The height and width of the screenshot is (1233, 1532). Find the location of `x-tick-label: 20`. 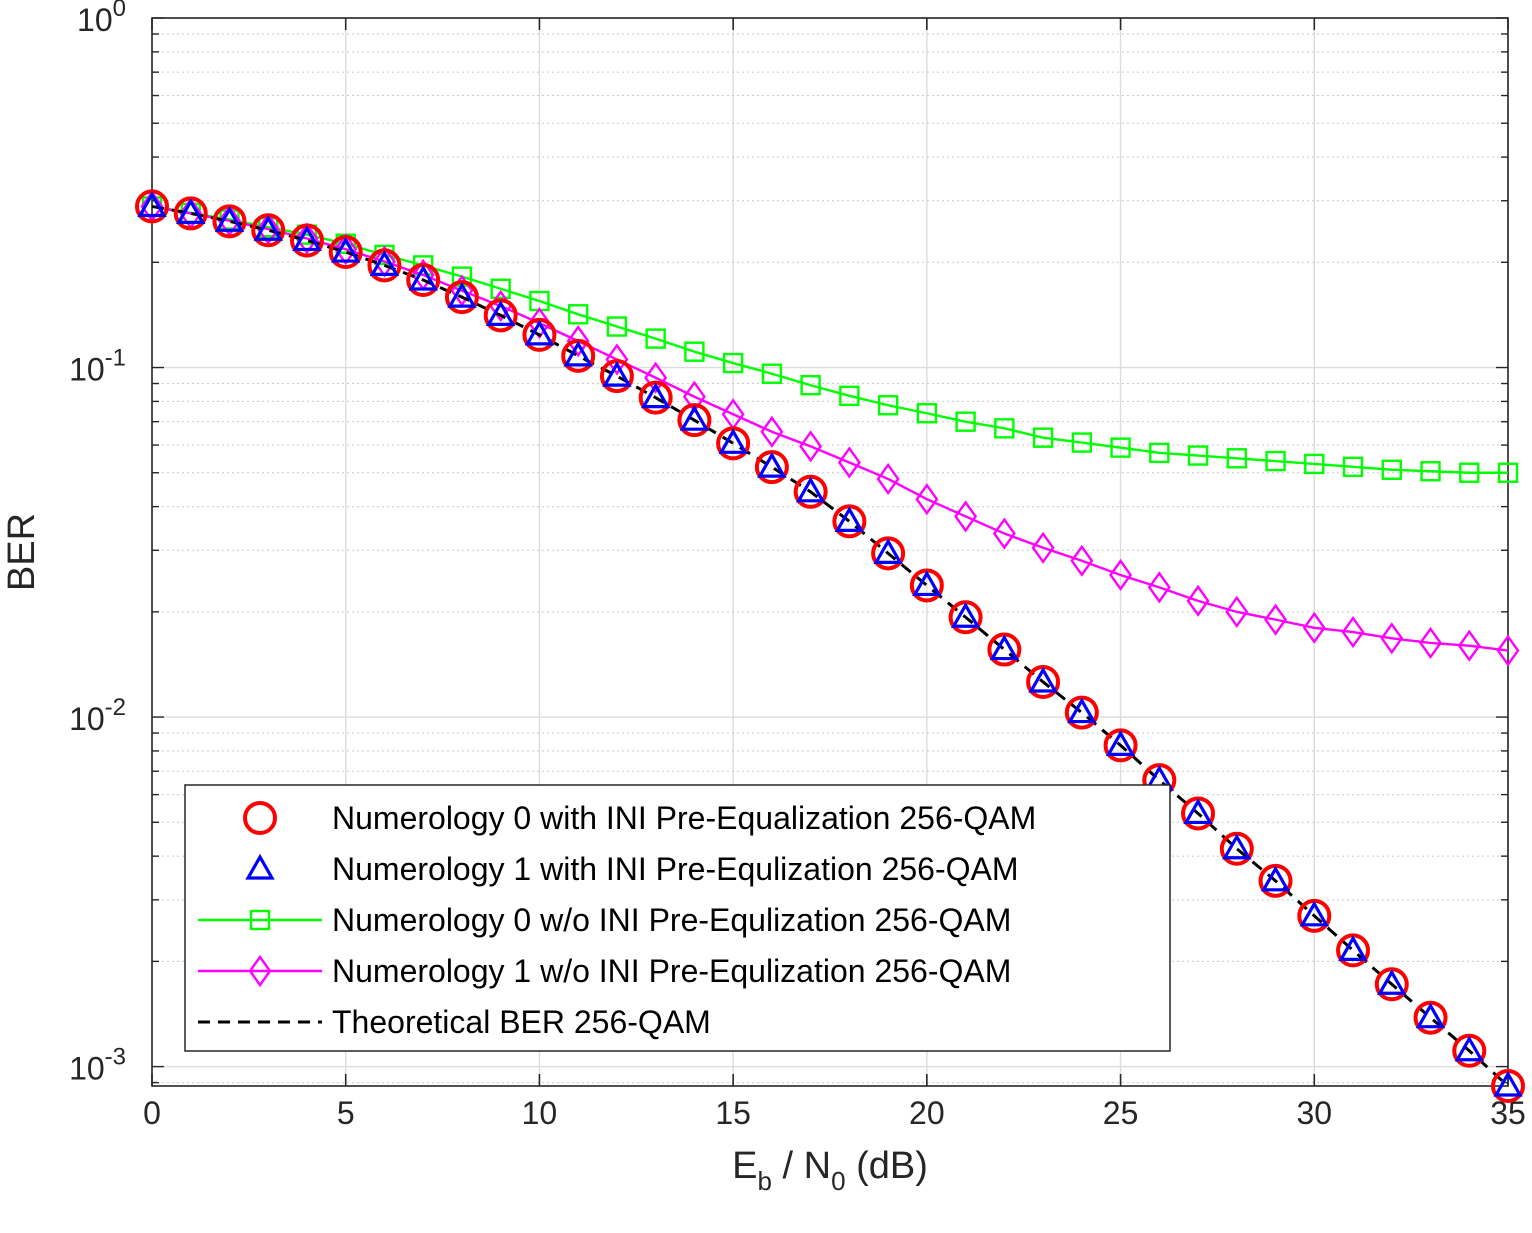

x-tick-label: 20 is located at coordinates (927, 1113).